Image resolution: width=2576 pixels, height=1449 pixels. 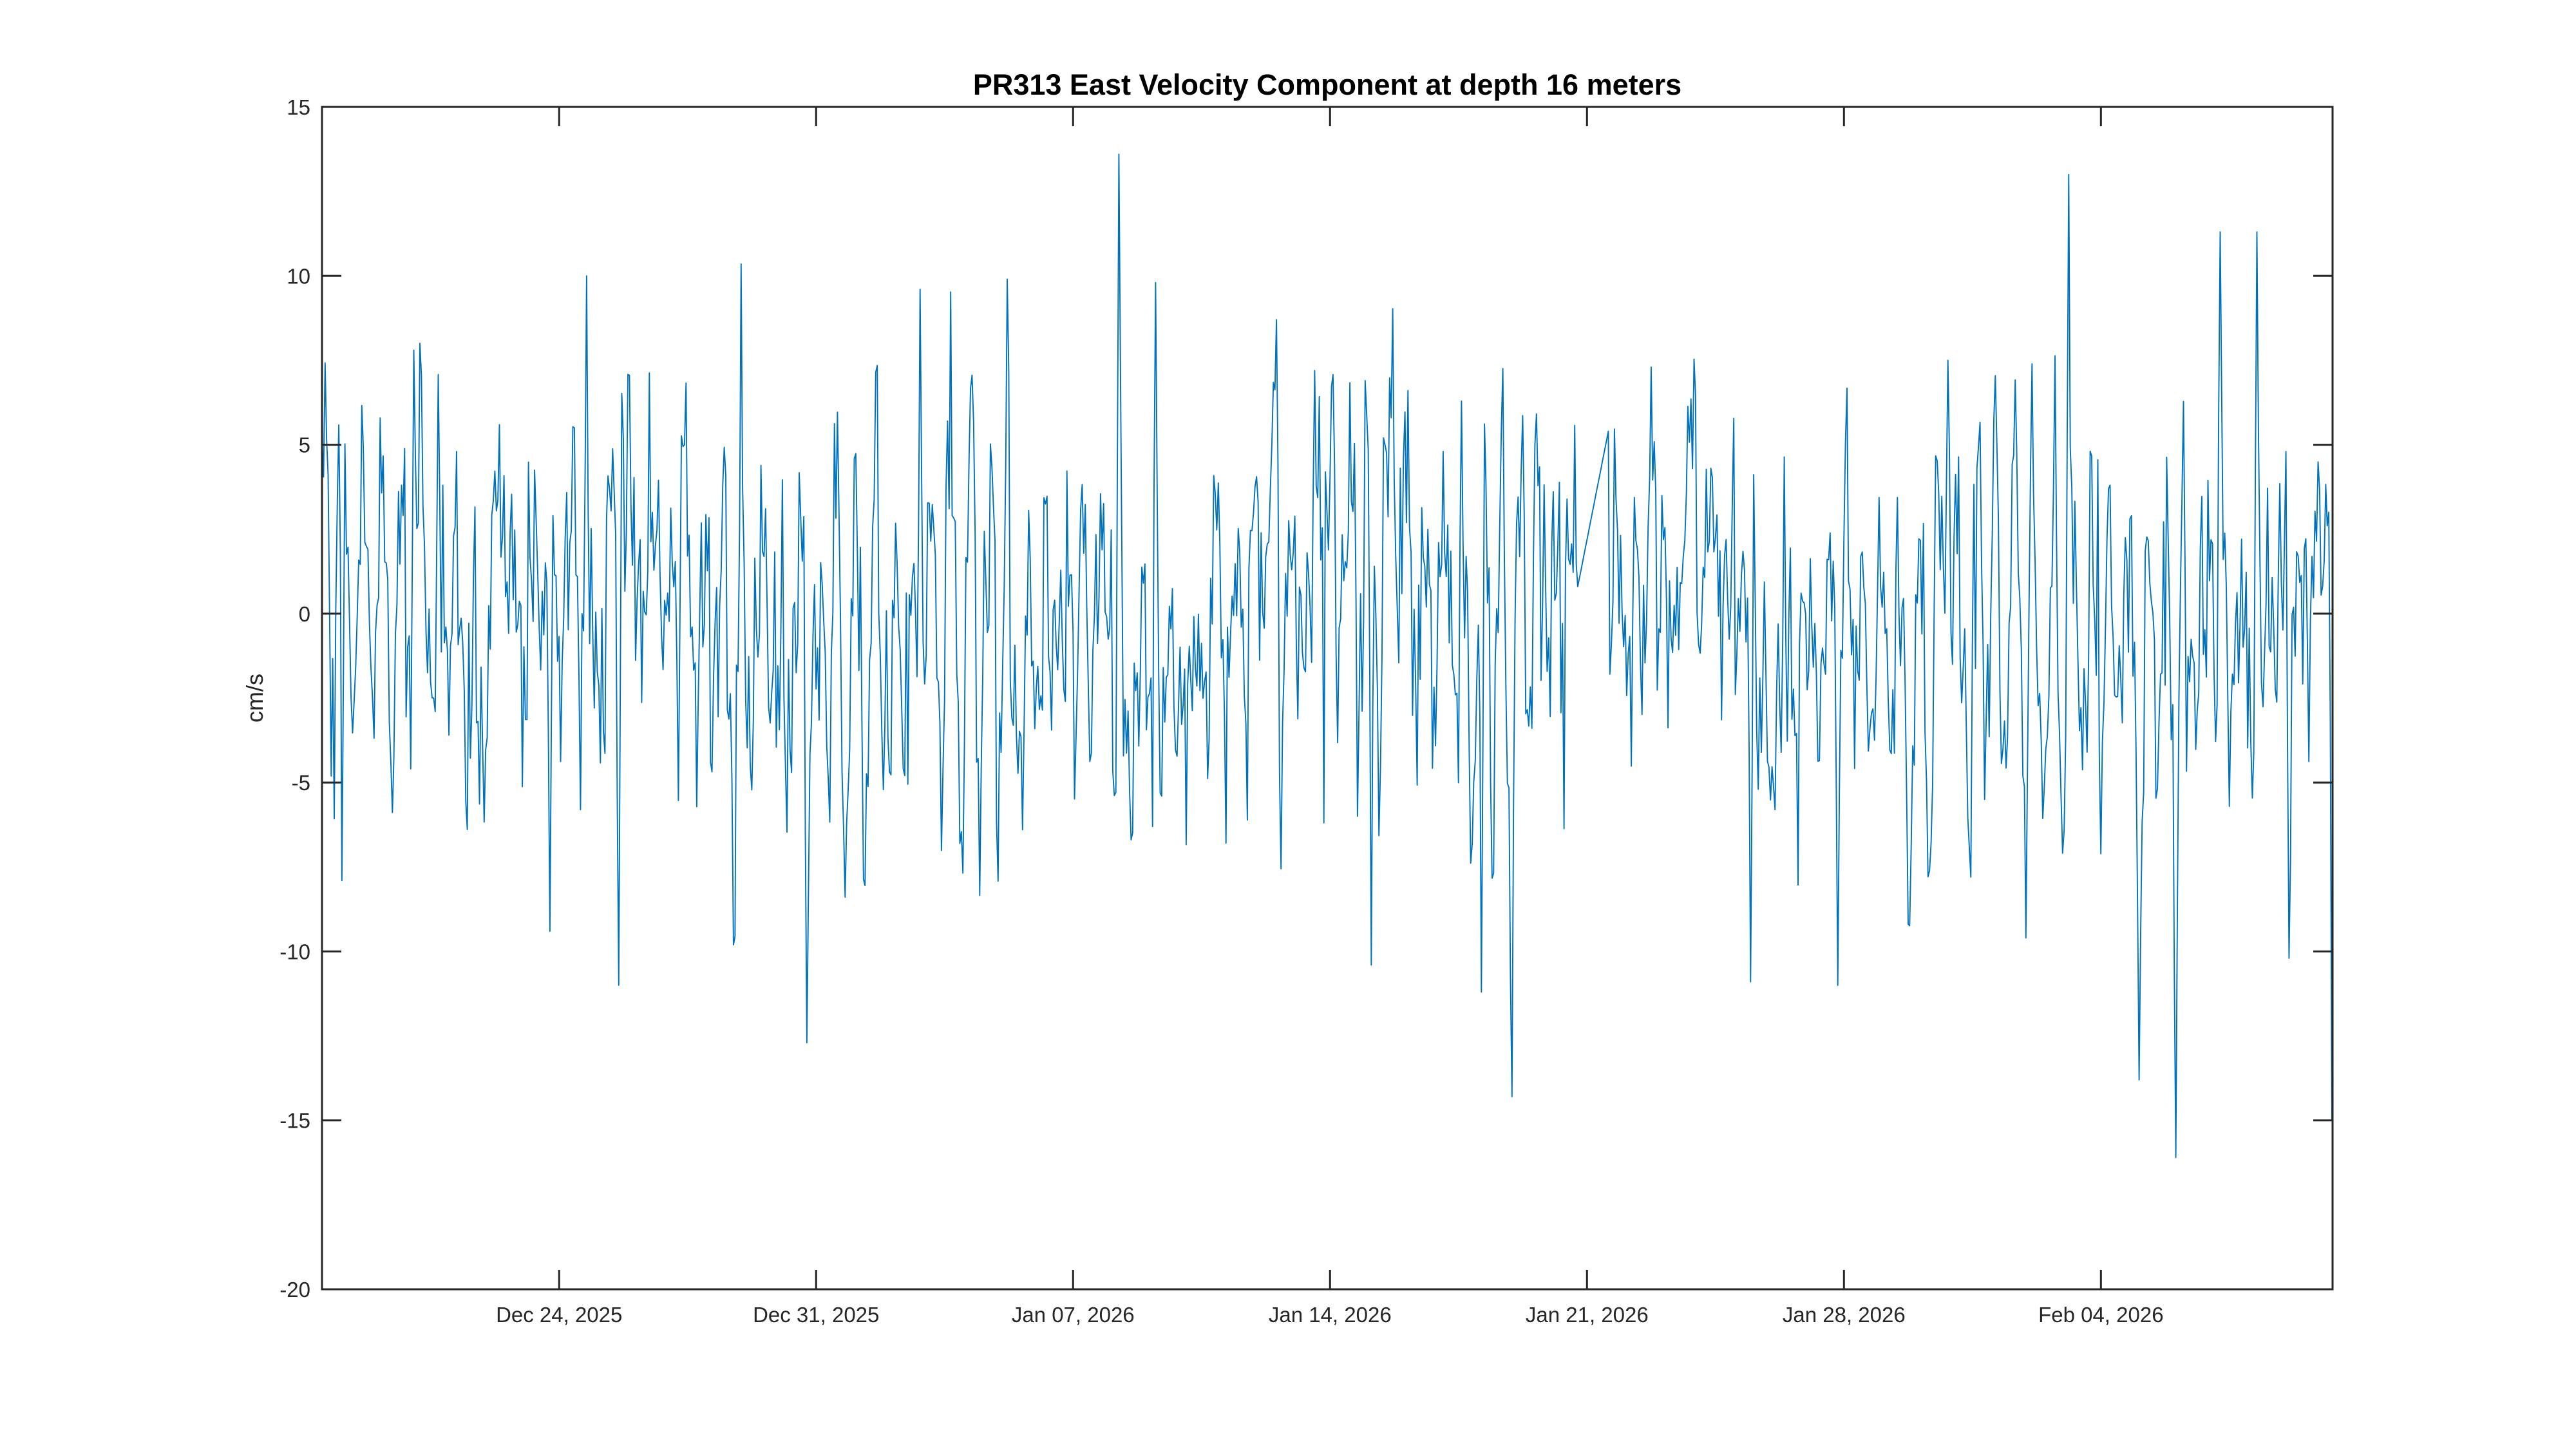 What do you see at coordinates (1073, 1315) in the screenshot?
I see `x-tick-label: Jan 07, 2026` at bounding box center [1073, 1315].